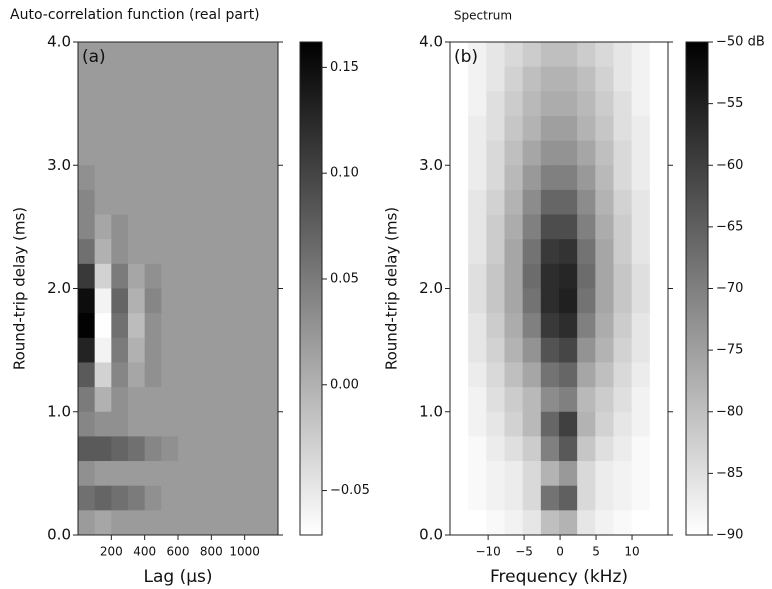 Image resolution: width=772 pixels, height=589 pixels. I want to click on colorbar-tick-label: −85, so click(729, 473).